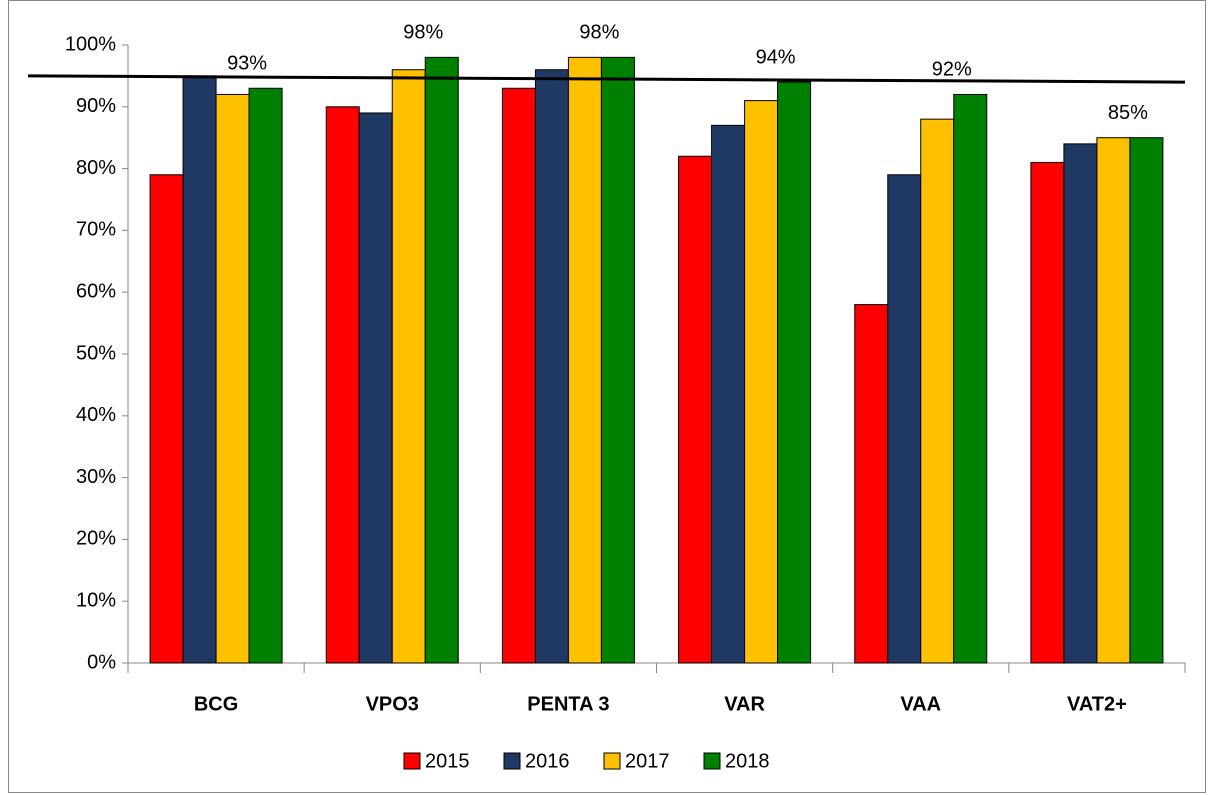 The height and width of the screenshot is (795, 1208). I want to click on data-label: 85%, so click(1128, 113).